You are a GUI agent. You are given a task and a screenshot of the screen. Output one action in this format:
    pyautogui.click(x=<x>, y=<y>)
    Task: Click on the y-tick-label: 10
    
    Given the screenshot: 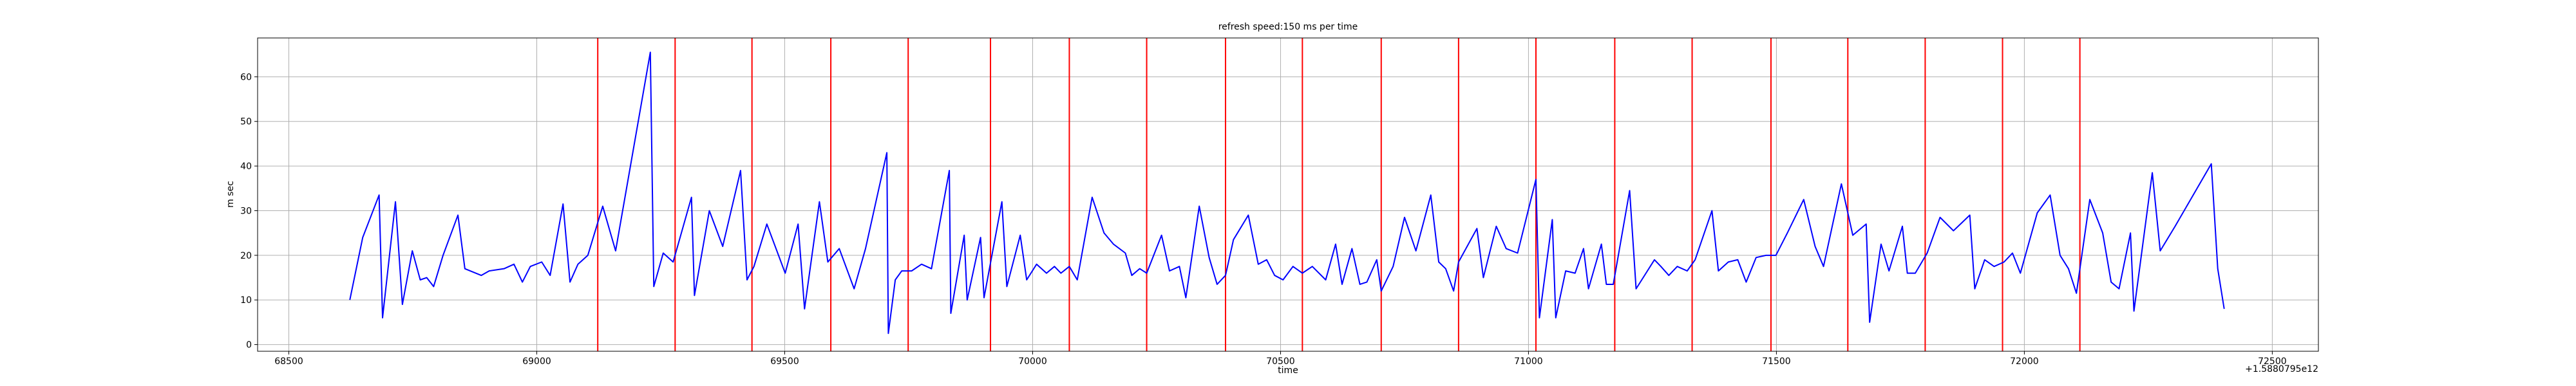 What is the action you would take?
    pyautogui.click(x=246, y=300)
    